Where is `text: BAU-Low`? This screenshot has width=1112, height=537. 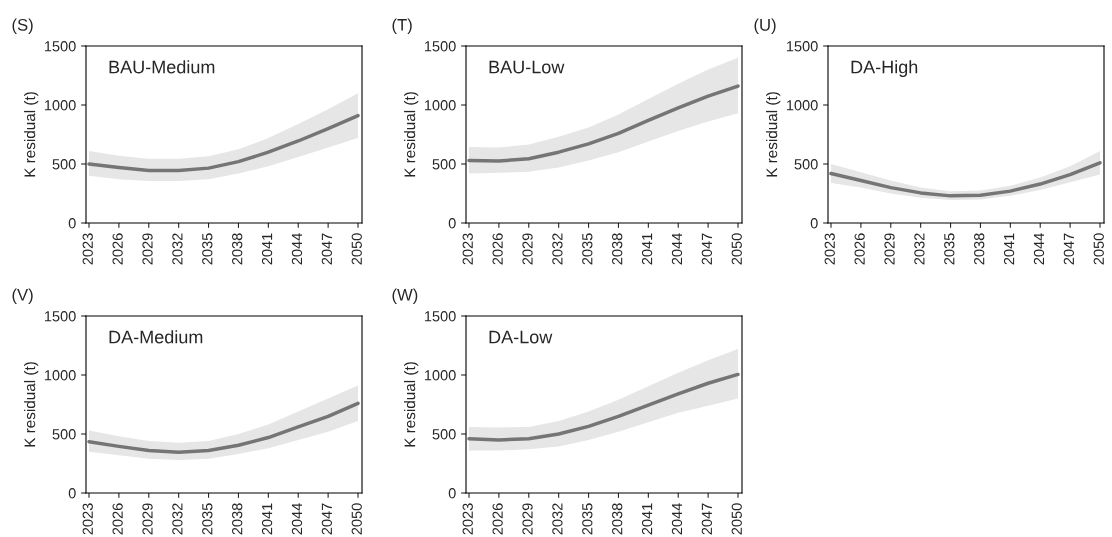
text: BAU-Low is located at coordinates (527, 67).